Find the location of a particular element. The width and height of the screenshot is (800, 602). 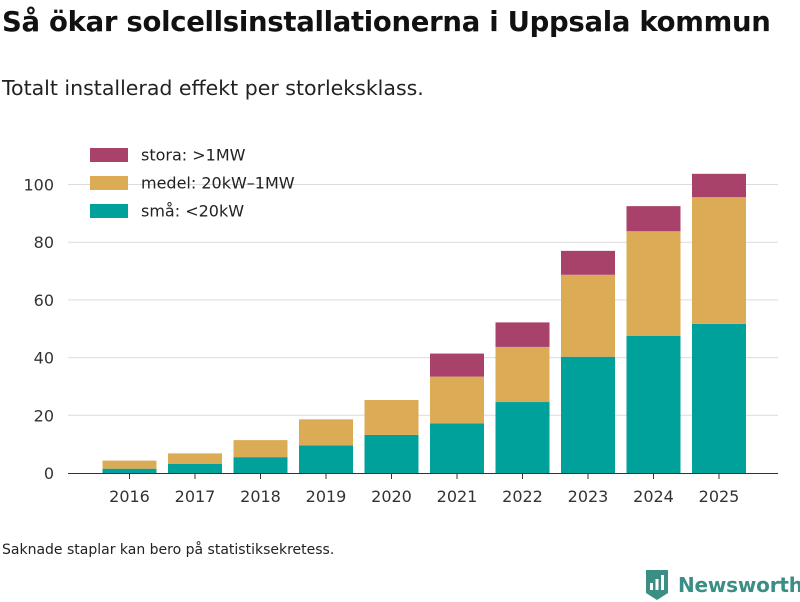

legend-label: medel: 20kW–1MW is located at coordinates (218, 183).